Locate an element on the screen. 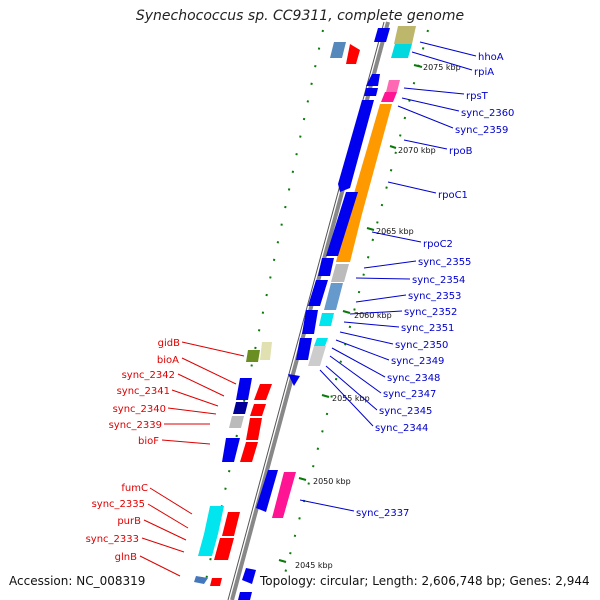  kbp-label: 2055 kbp is located at coordinates (351, 398).